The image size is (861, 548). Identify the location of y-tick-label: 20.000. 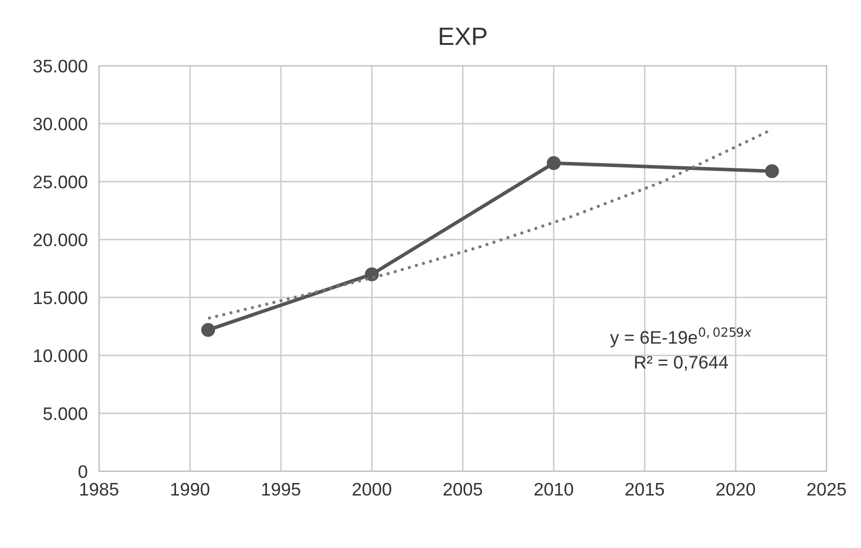
(61, 239).